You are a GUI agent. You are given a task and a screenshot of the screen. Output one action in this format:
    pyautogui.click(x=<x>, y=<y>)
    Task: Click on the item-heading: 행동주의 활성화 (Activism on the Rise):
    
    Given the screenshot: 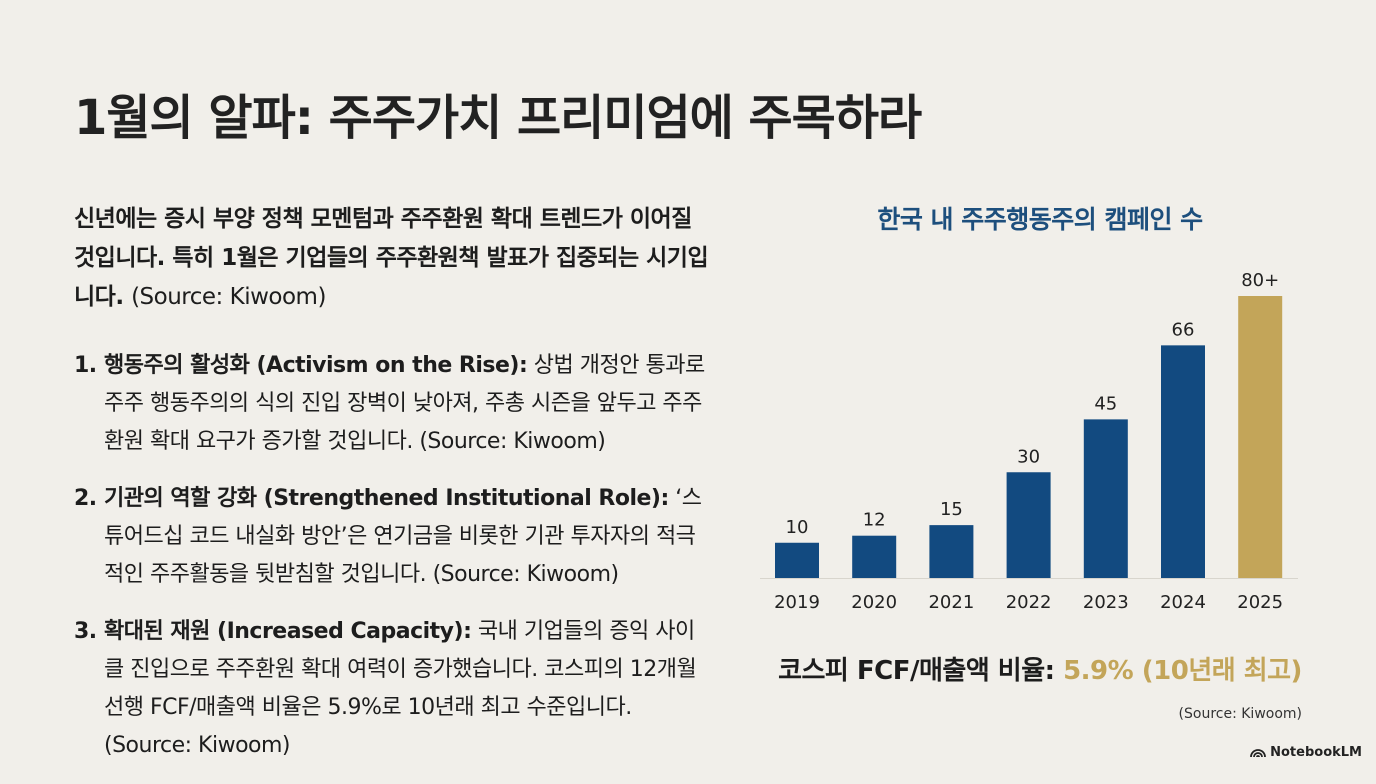 What is the action you would take?
    pyautogui.click(x=316, y=365)
    